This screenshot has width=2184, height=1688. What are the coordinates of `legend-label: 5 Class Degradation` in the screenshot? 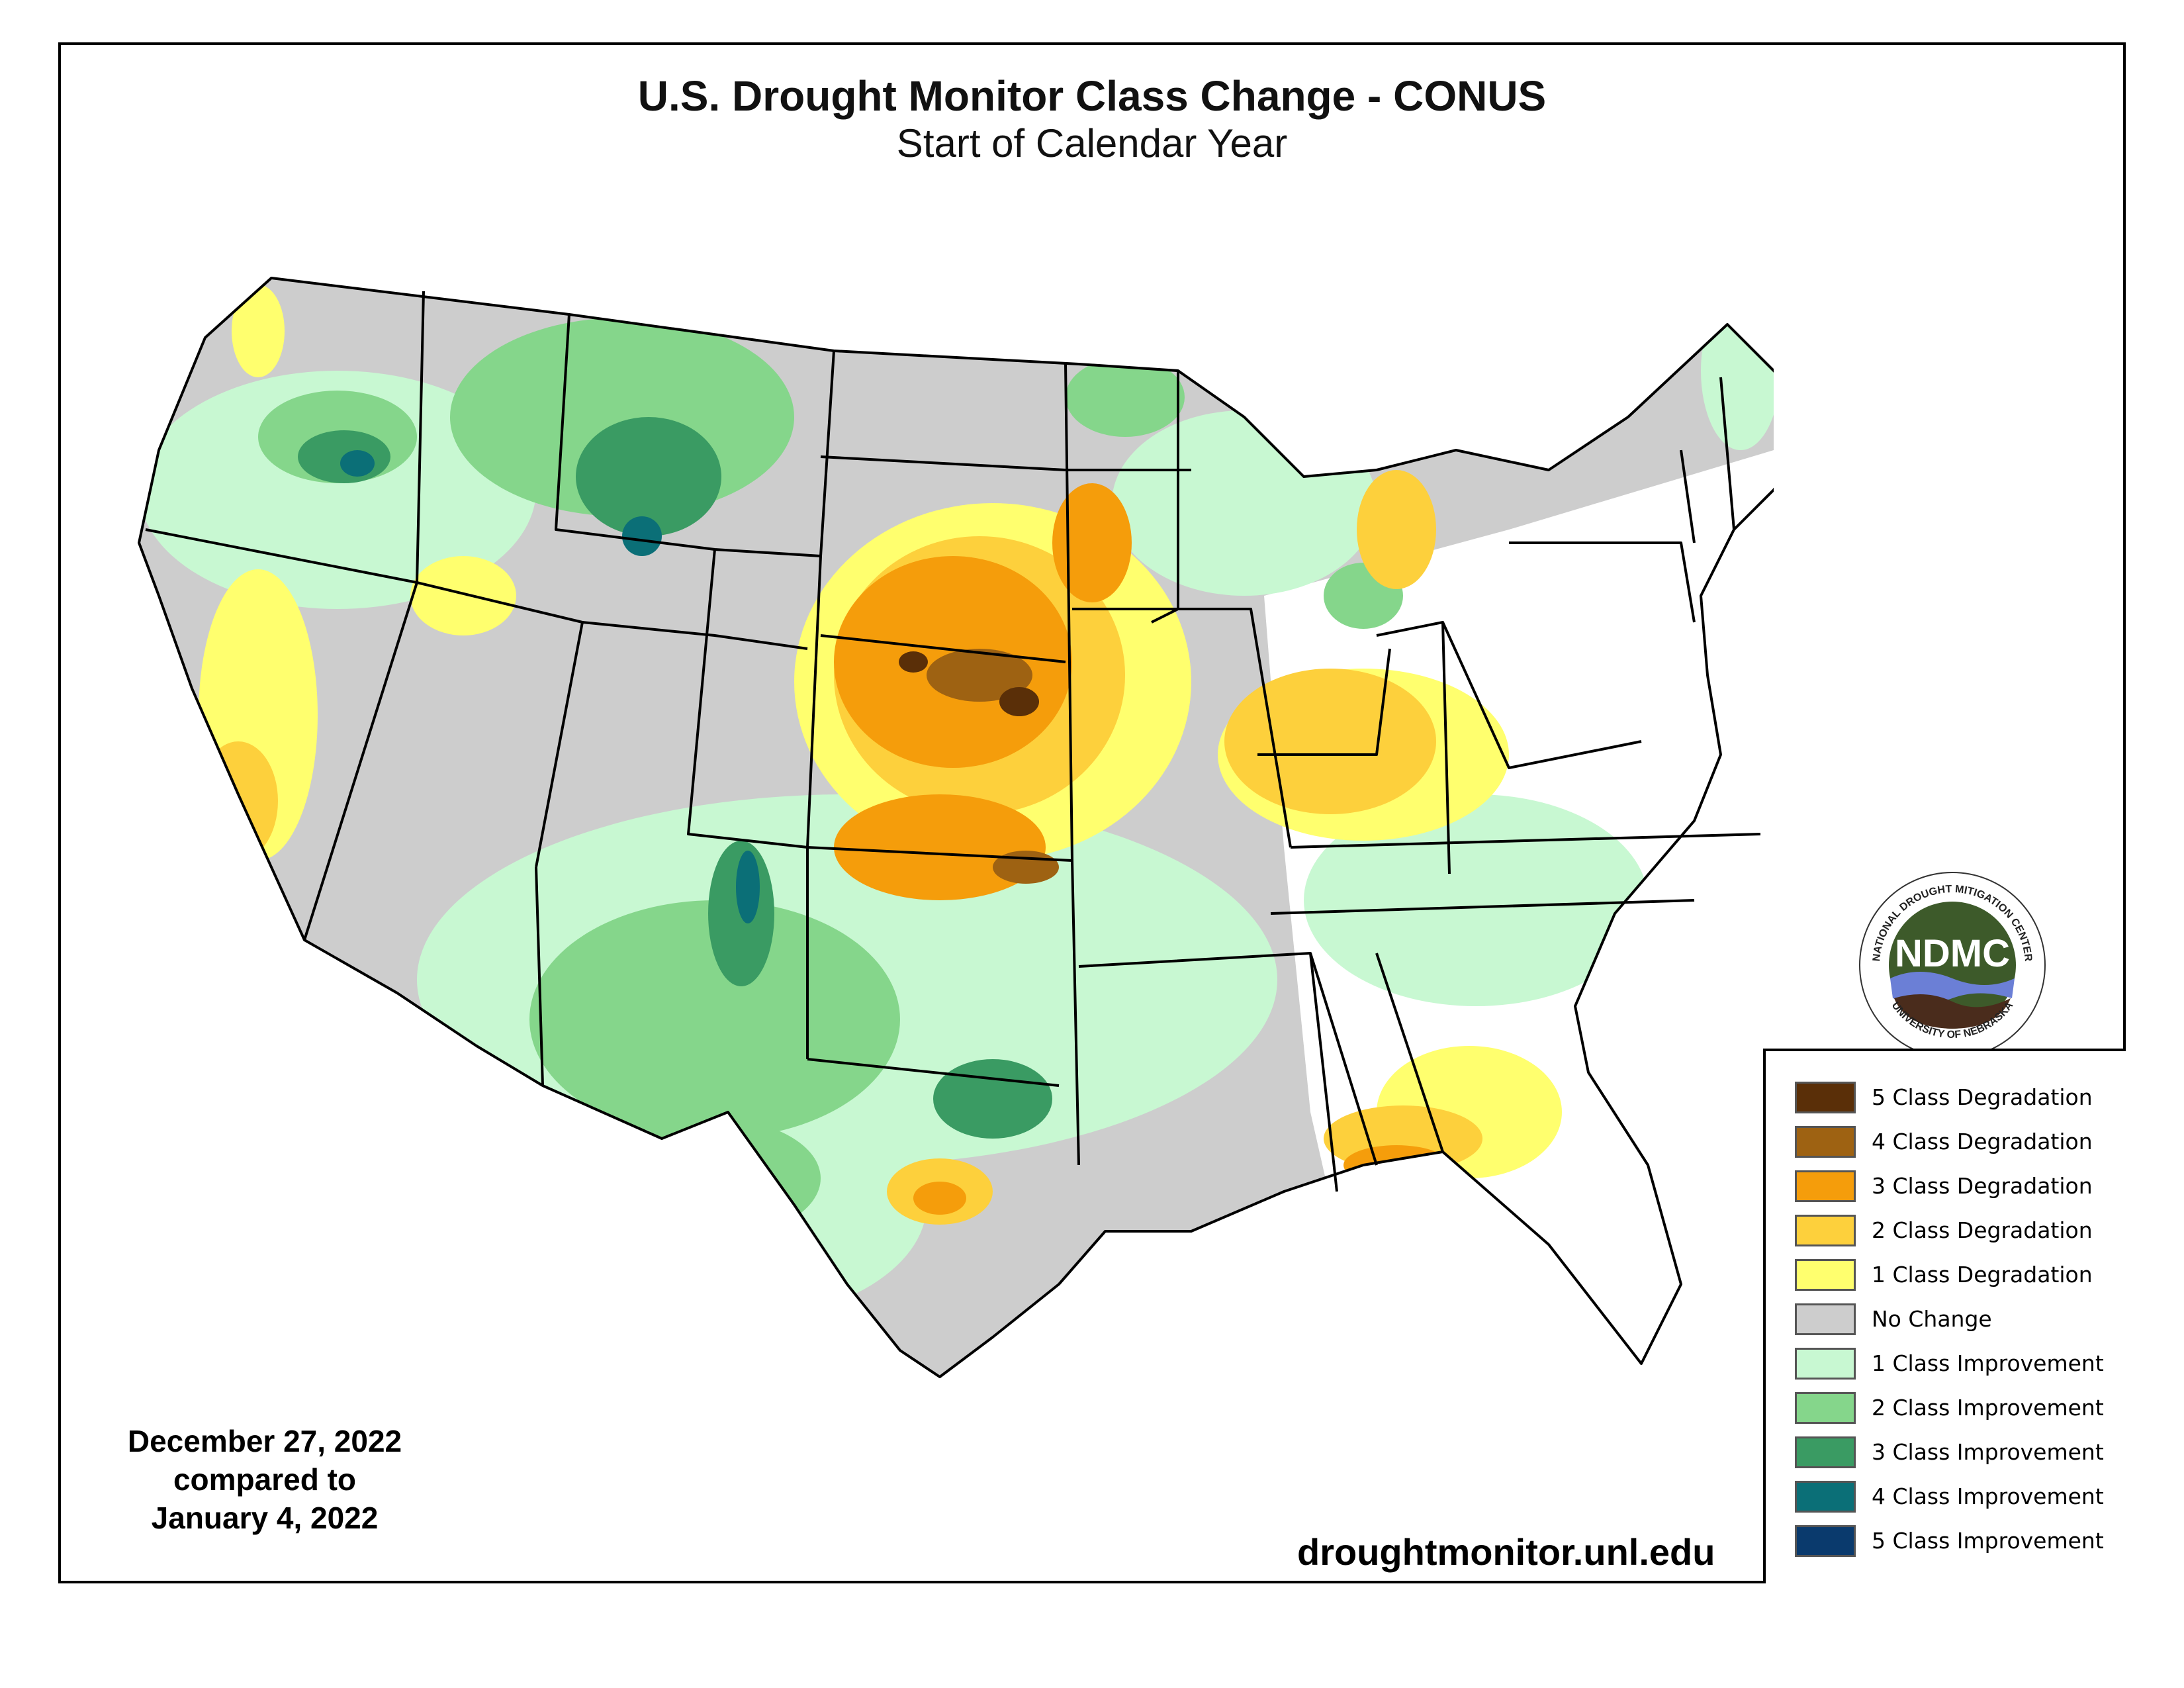 It's located at (1982, 1097).